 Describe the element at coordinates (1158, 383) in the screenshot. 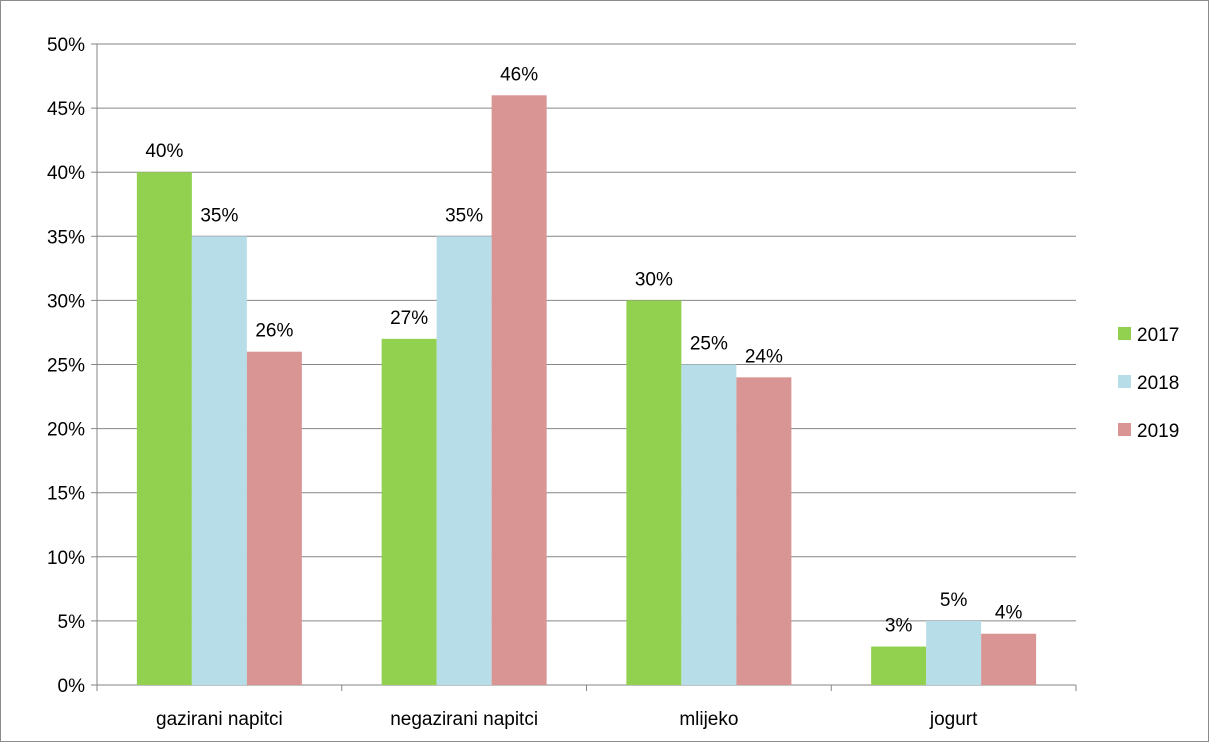

I see `legend-label: 2018` at that location.